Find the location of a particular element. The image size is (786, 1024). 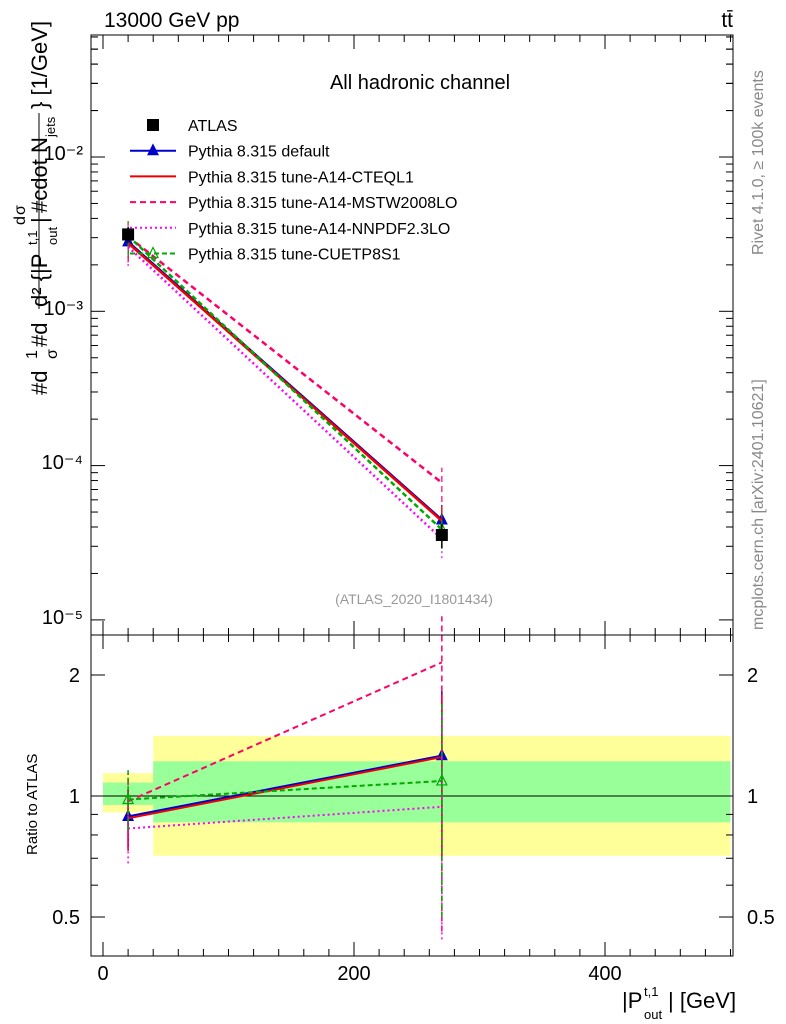

ratio-ytick-label-right: 1 is located at coordinates (752, 797).